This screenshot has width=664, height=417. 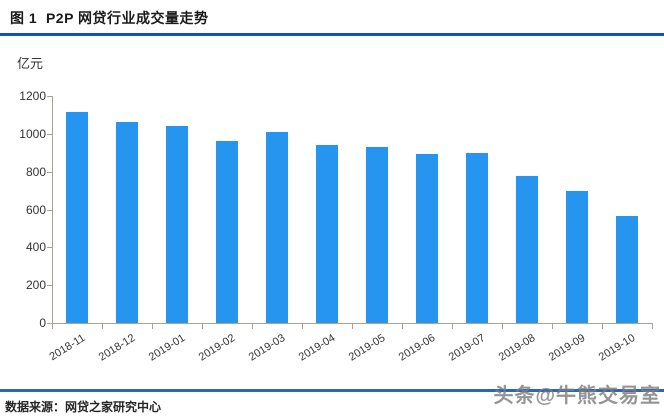 What do you see at coordinates (35, 171) in the screenshot?
I see `y-axis-tick-label: 800` at bounding box center [35, 171].